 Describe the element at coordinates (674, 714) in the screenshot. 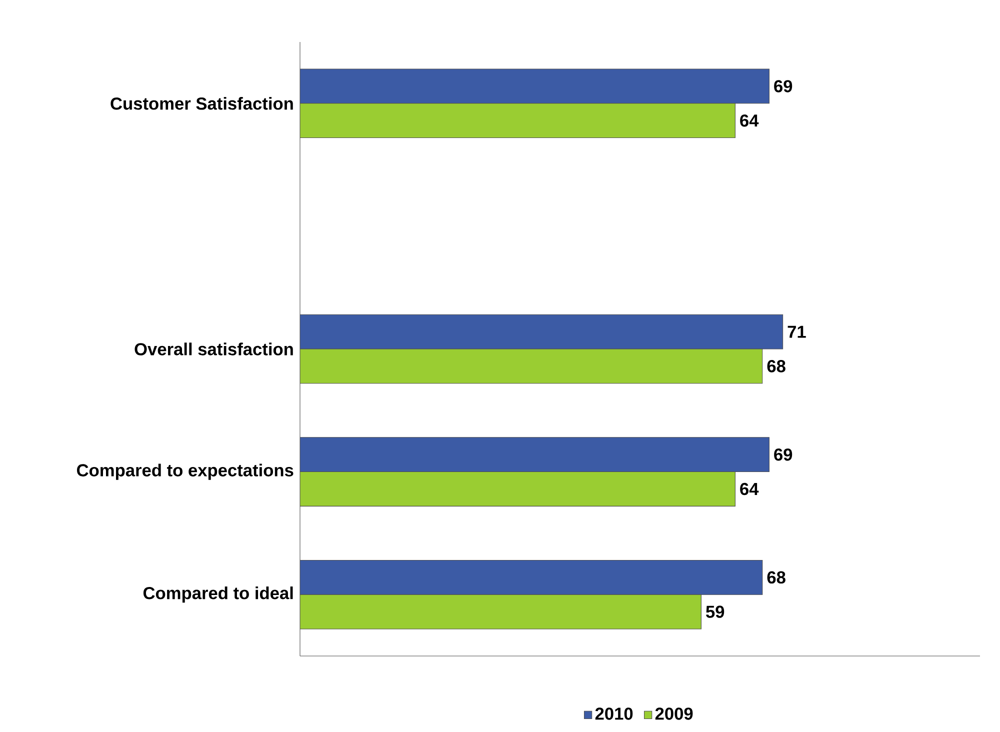

I see `legend-label: 2009` at that location.